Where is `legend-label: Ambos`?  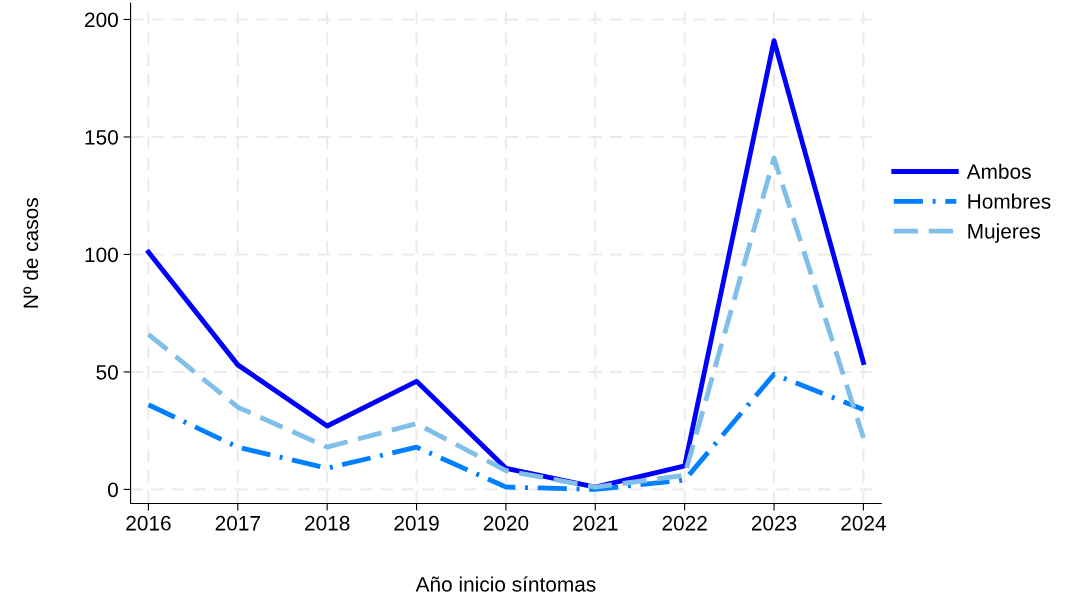
legend-label: Ambos is located at coordinates (998, 171).